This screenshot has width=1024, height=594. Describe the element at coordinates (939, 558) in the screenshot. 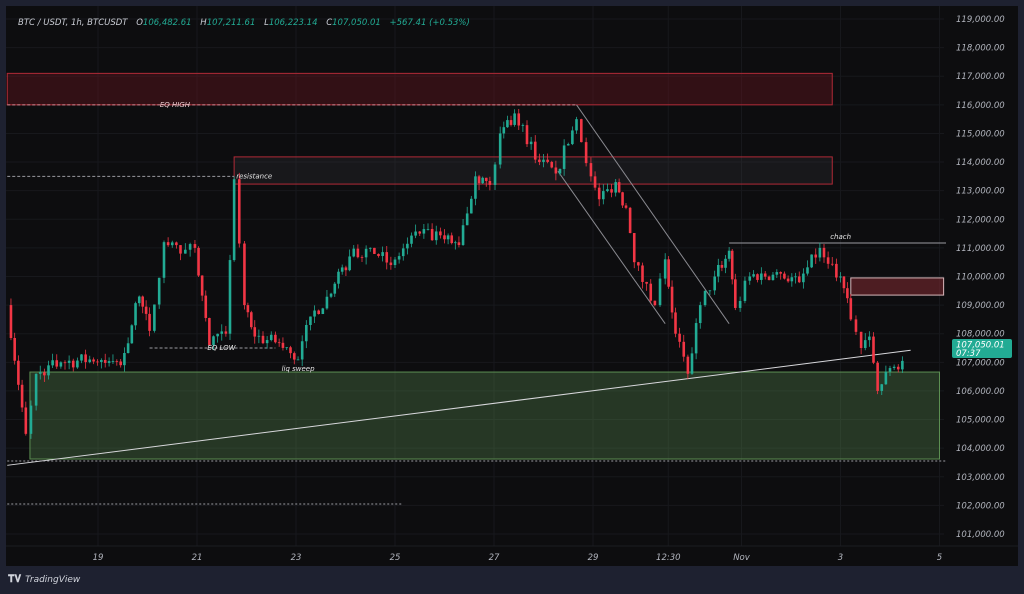

I see `time-tick-label: 5` at that location.